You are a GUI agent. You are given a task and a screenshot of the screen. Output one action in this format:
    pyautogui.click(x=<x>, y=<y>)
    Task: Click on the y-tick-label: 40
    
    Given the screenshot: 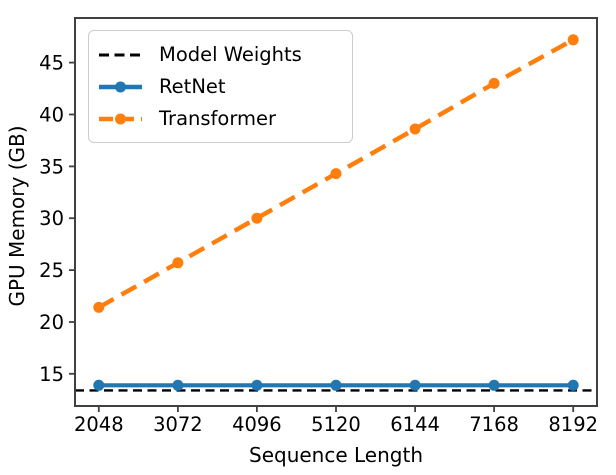 What is the action you would take?
    pyautogui.click(x=51, y=115)
    